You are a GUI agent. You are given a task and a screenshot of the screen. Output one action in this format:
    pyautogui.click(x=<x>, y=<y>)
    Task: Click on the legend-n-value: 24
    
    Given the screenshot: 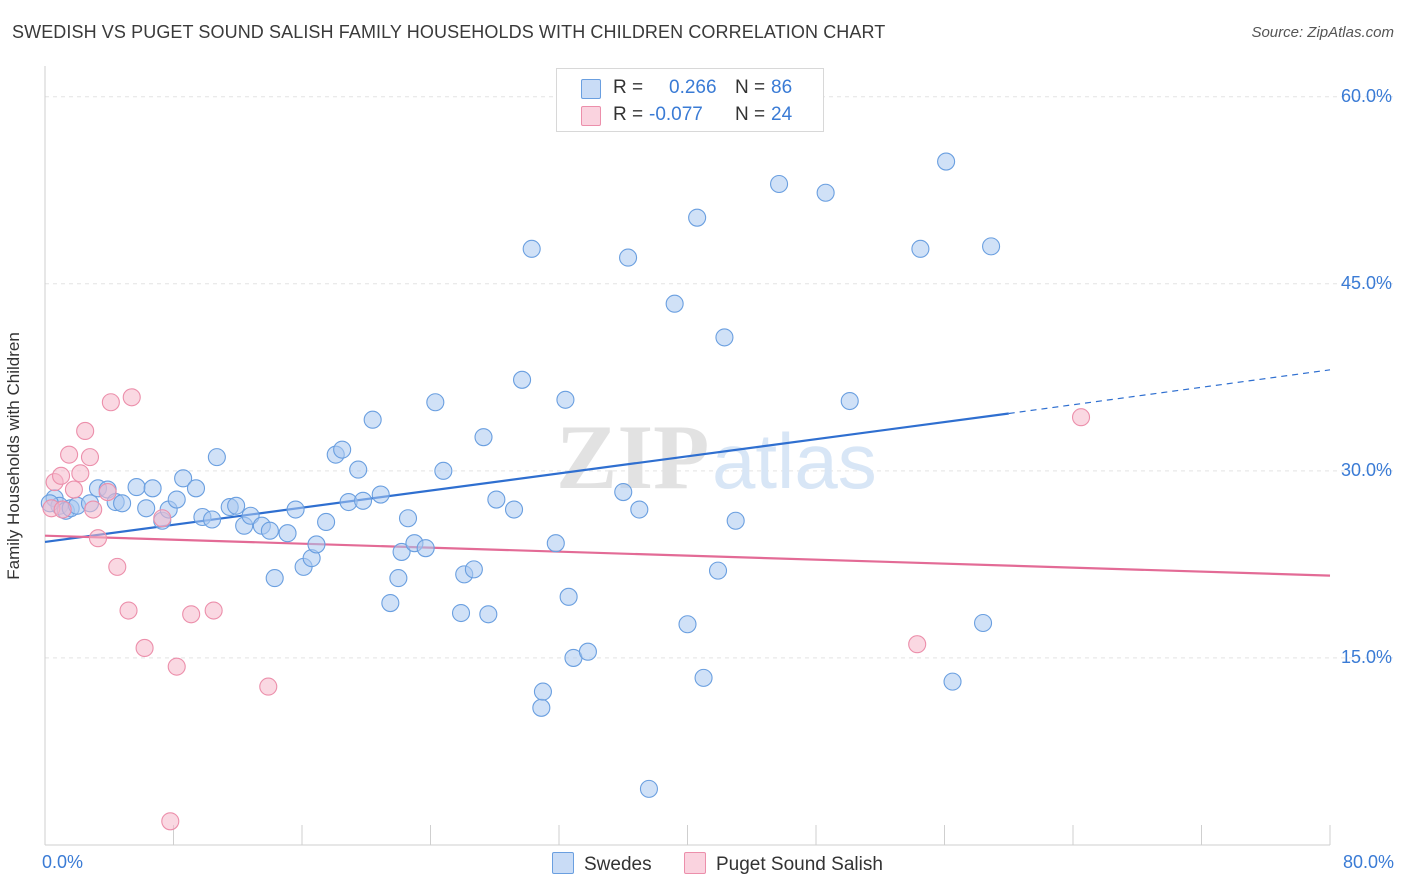 What is the action you would take?
    pyautogui.click(x=782, y=114)
    